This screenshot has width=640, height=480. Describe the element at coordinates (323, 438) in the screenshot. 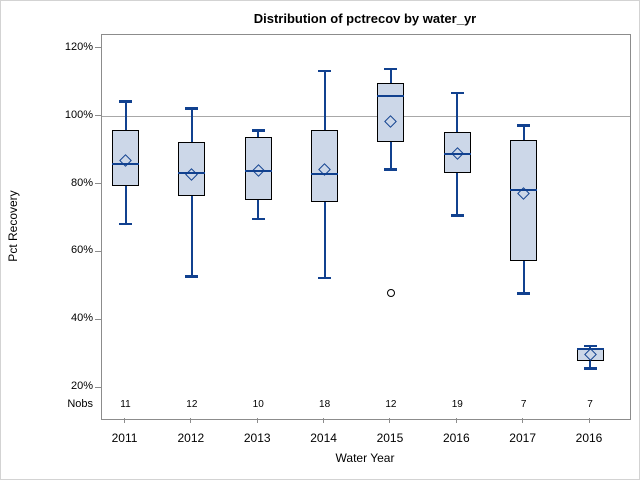

I see `x-category-label: 2014` at that location.